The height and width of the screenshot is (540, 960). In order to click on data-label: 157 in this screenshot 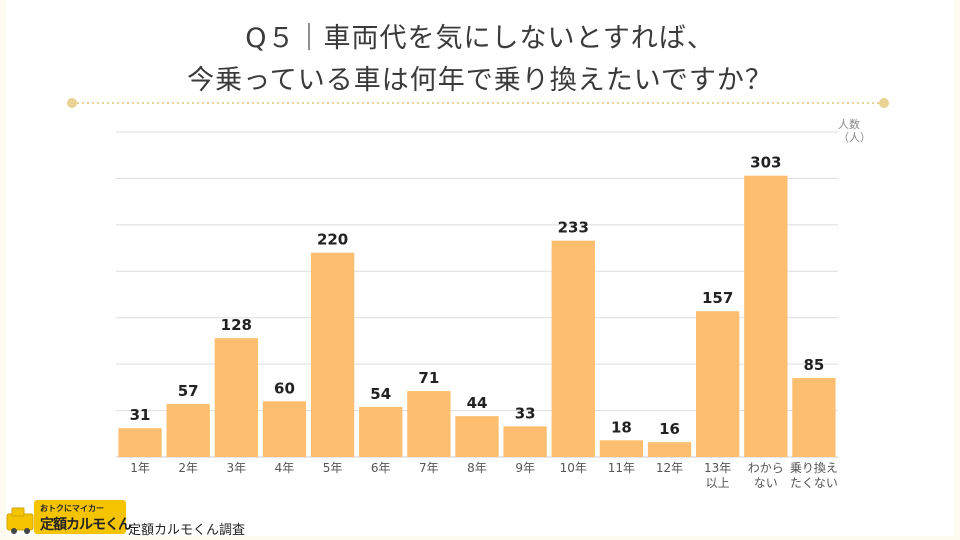, I will do `click(717, 298)`.